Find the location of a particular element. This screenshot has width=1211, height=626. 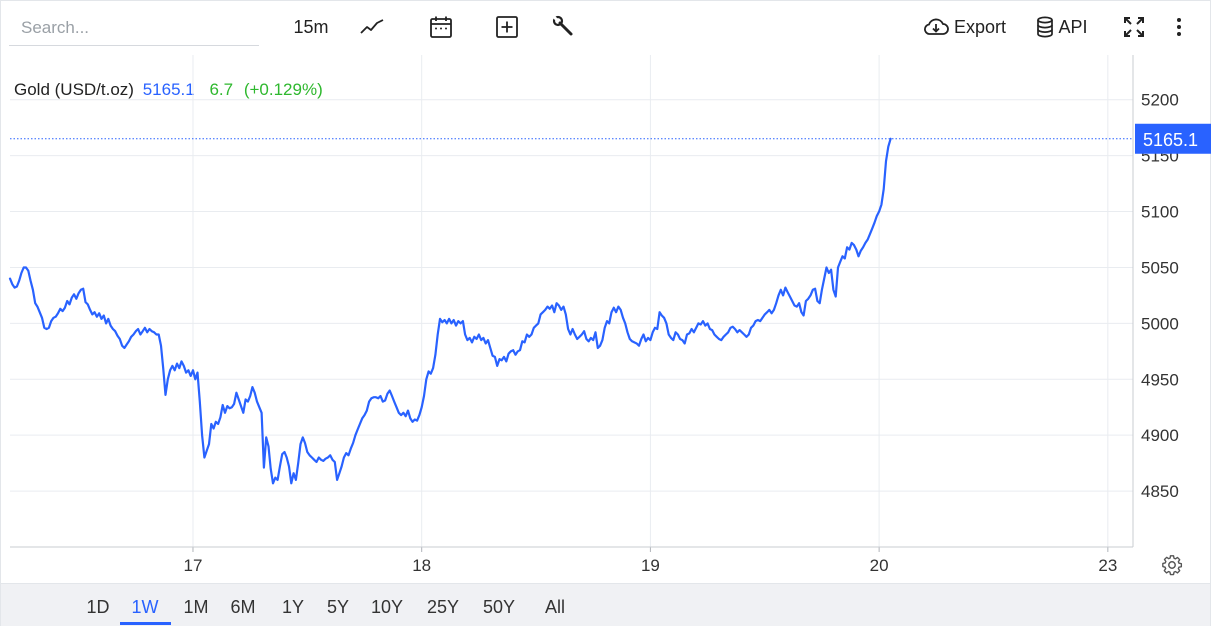

last-price-tag is located at coordinates (1173, 138).